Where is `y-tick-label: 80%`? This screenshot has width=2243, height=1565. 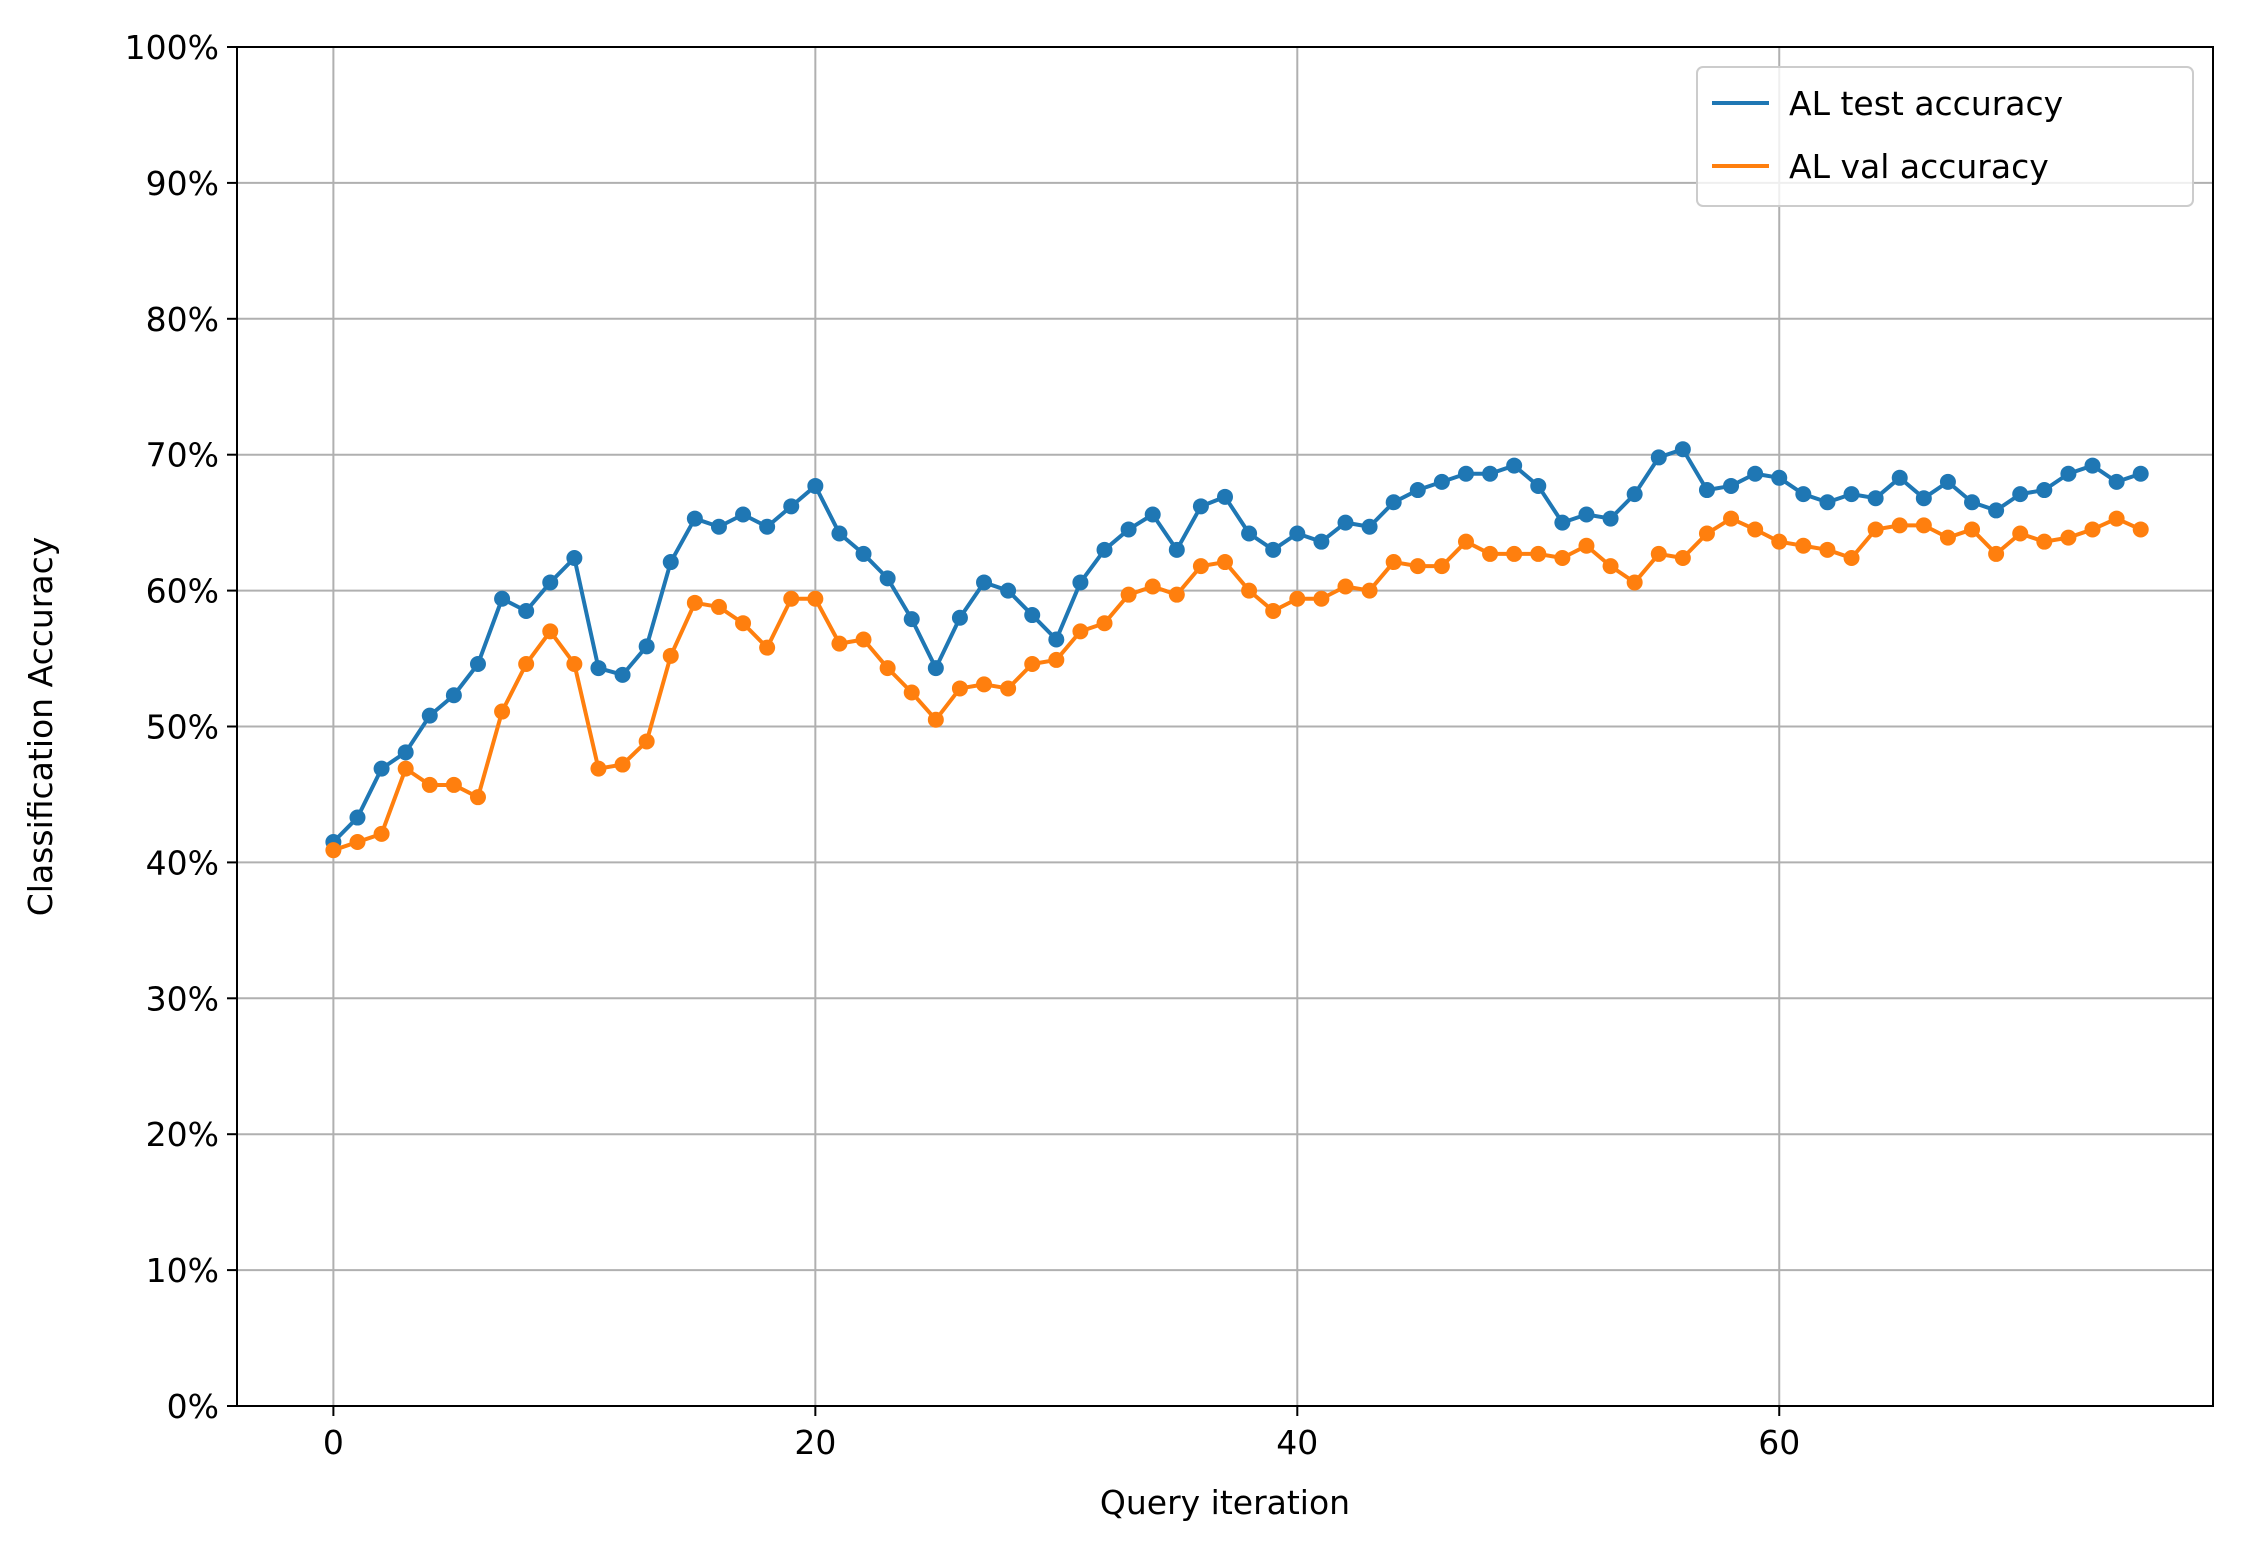
y-tick-label: 80% is located at coordinates (182, 319).